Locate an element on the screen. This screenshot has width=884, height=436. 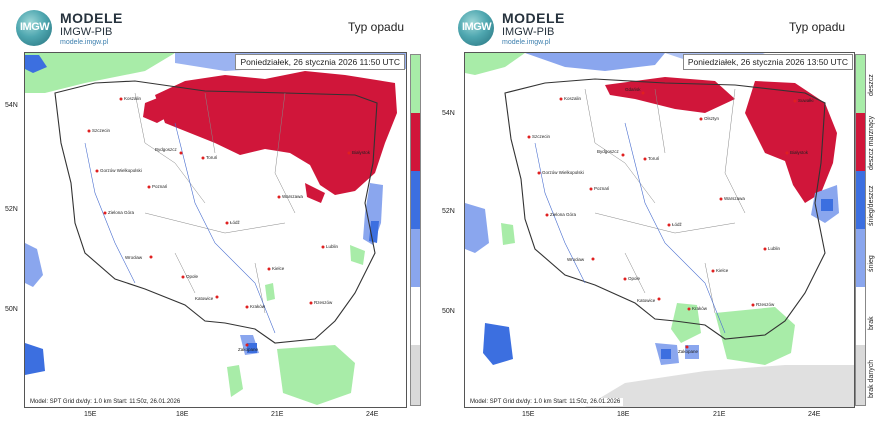
city-label-opole: Opole is located at coordinates (634, 278).